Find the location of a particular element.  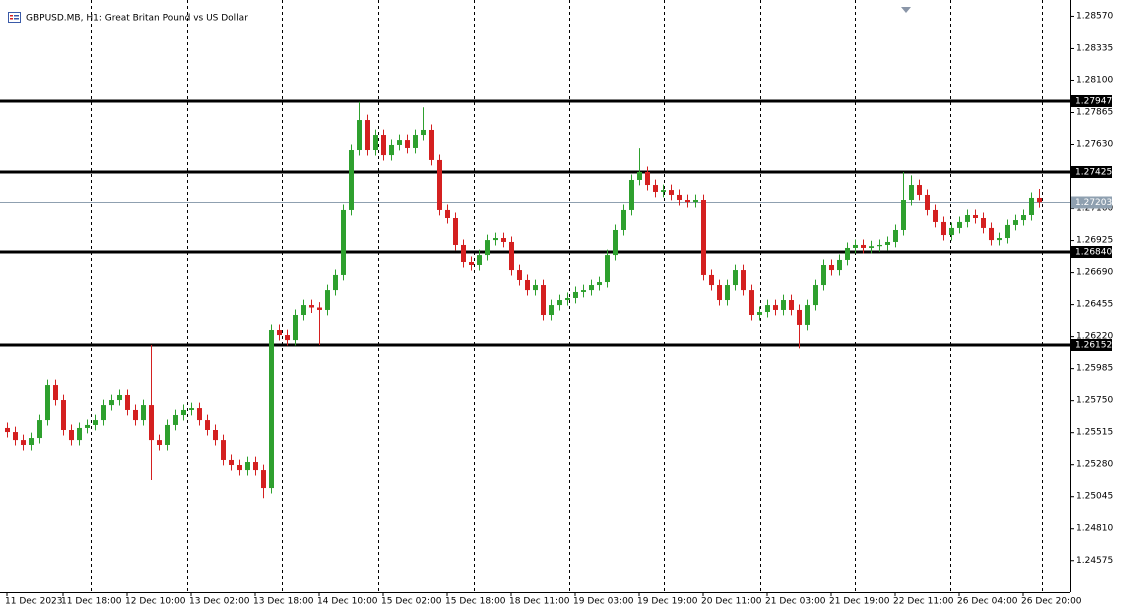

y-tick-label: 1.27630 is located at coordinates (1094, 145).